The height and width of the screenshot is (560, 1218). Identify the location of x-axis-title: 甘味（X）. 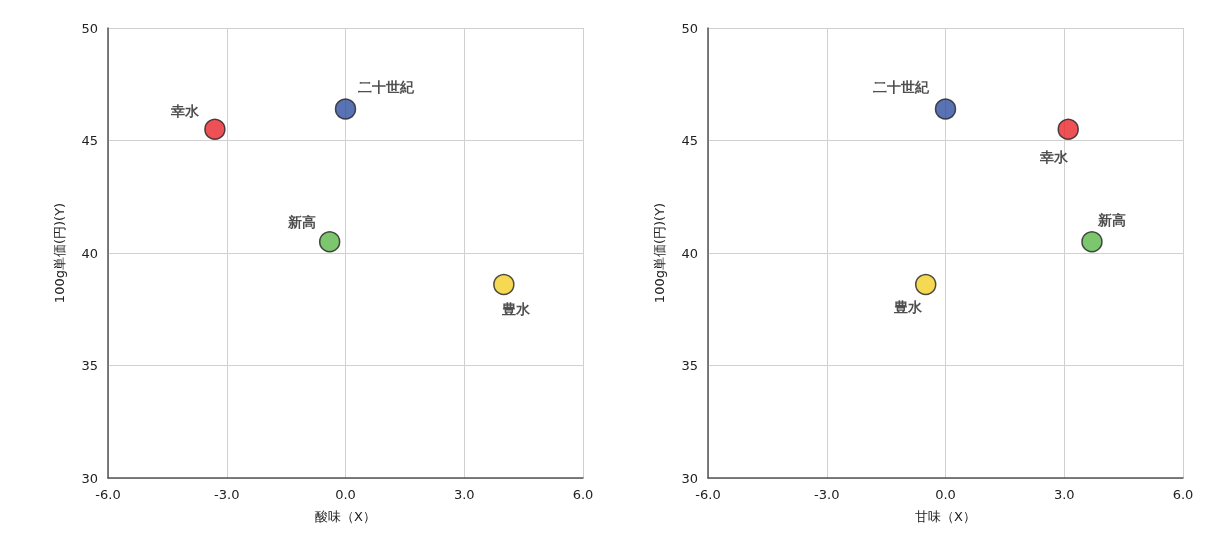
(945, 516).